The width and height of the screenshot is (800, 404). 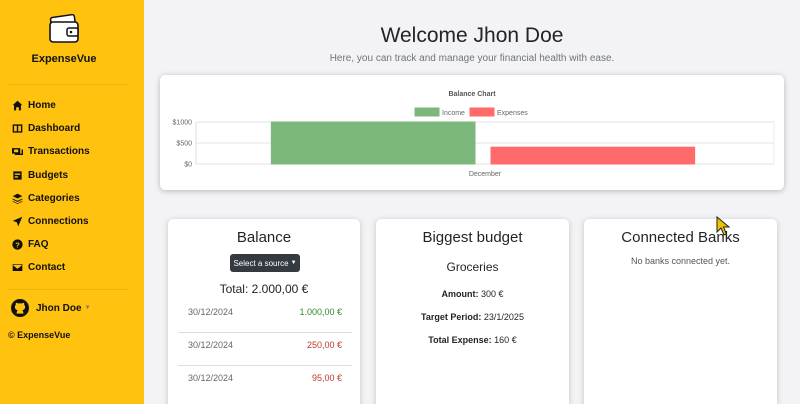 What do you see at coordinates (54, 198) in the screenshot?
I see `sidebar-item-label: Categories` at bounding box center [54, 198].